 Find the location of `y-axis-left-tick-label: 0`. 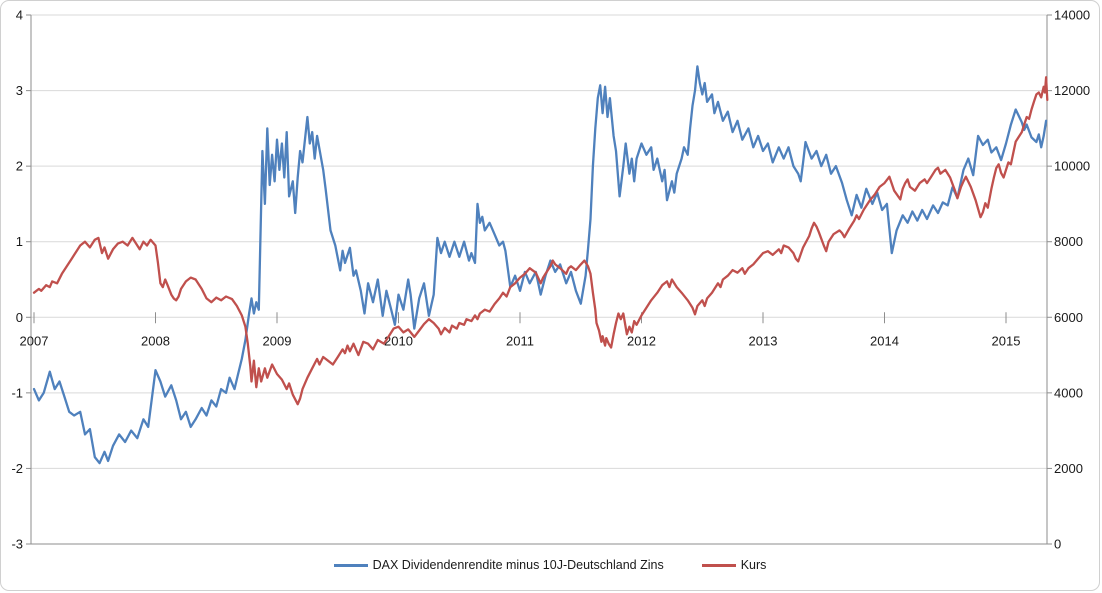

y-axis-left-tick-label: 0 is located at coordinates (19, 317).